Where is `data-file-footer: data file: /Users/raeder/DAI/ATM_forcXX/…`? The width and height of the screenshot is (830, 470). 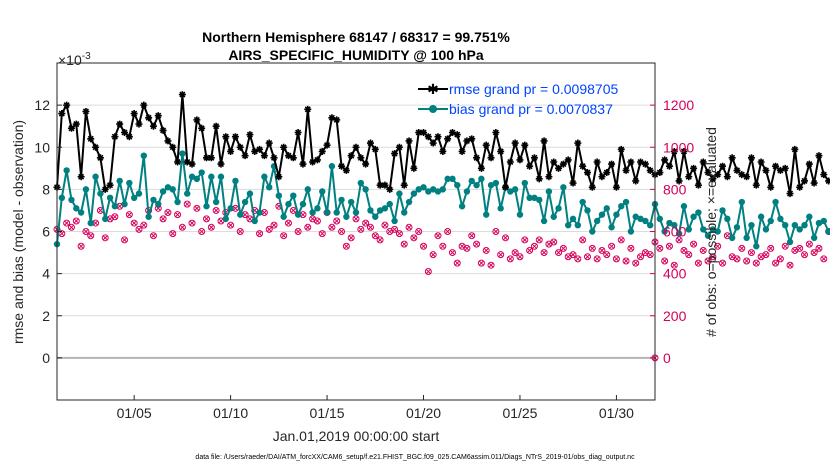 data-file-footer: data file: /Users/raeder/DAI/ATM_forcXX/… is located at coordinates (415, 457).